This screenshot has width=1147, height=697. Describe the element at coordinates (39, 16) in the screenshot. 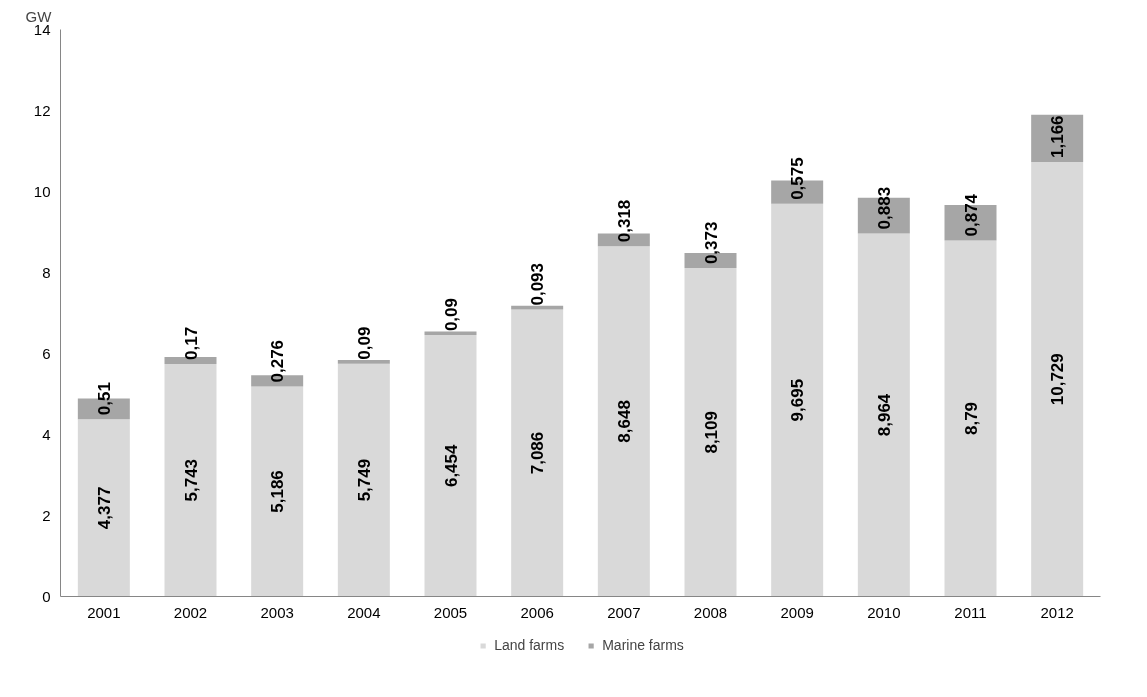

I see `y-axis-title: GW` at that location.